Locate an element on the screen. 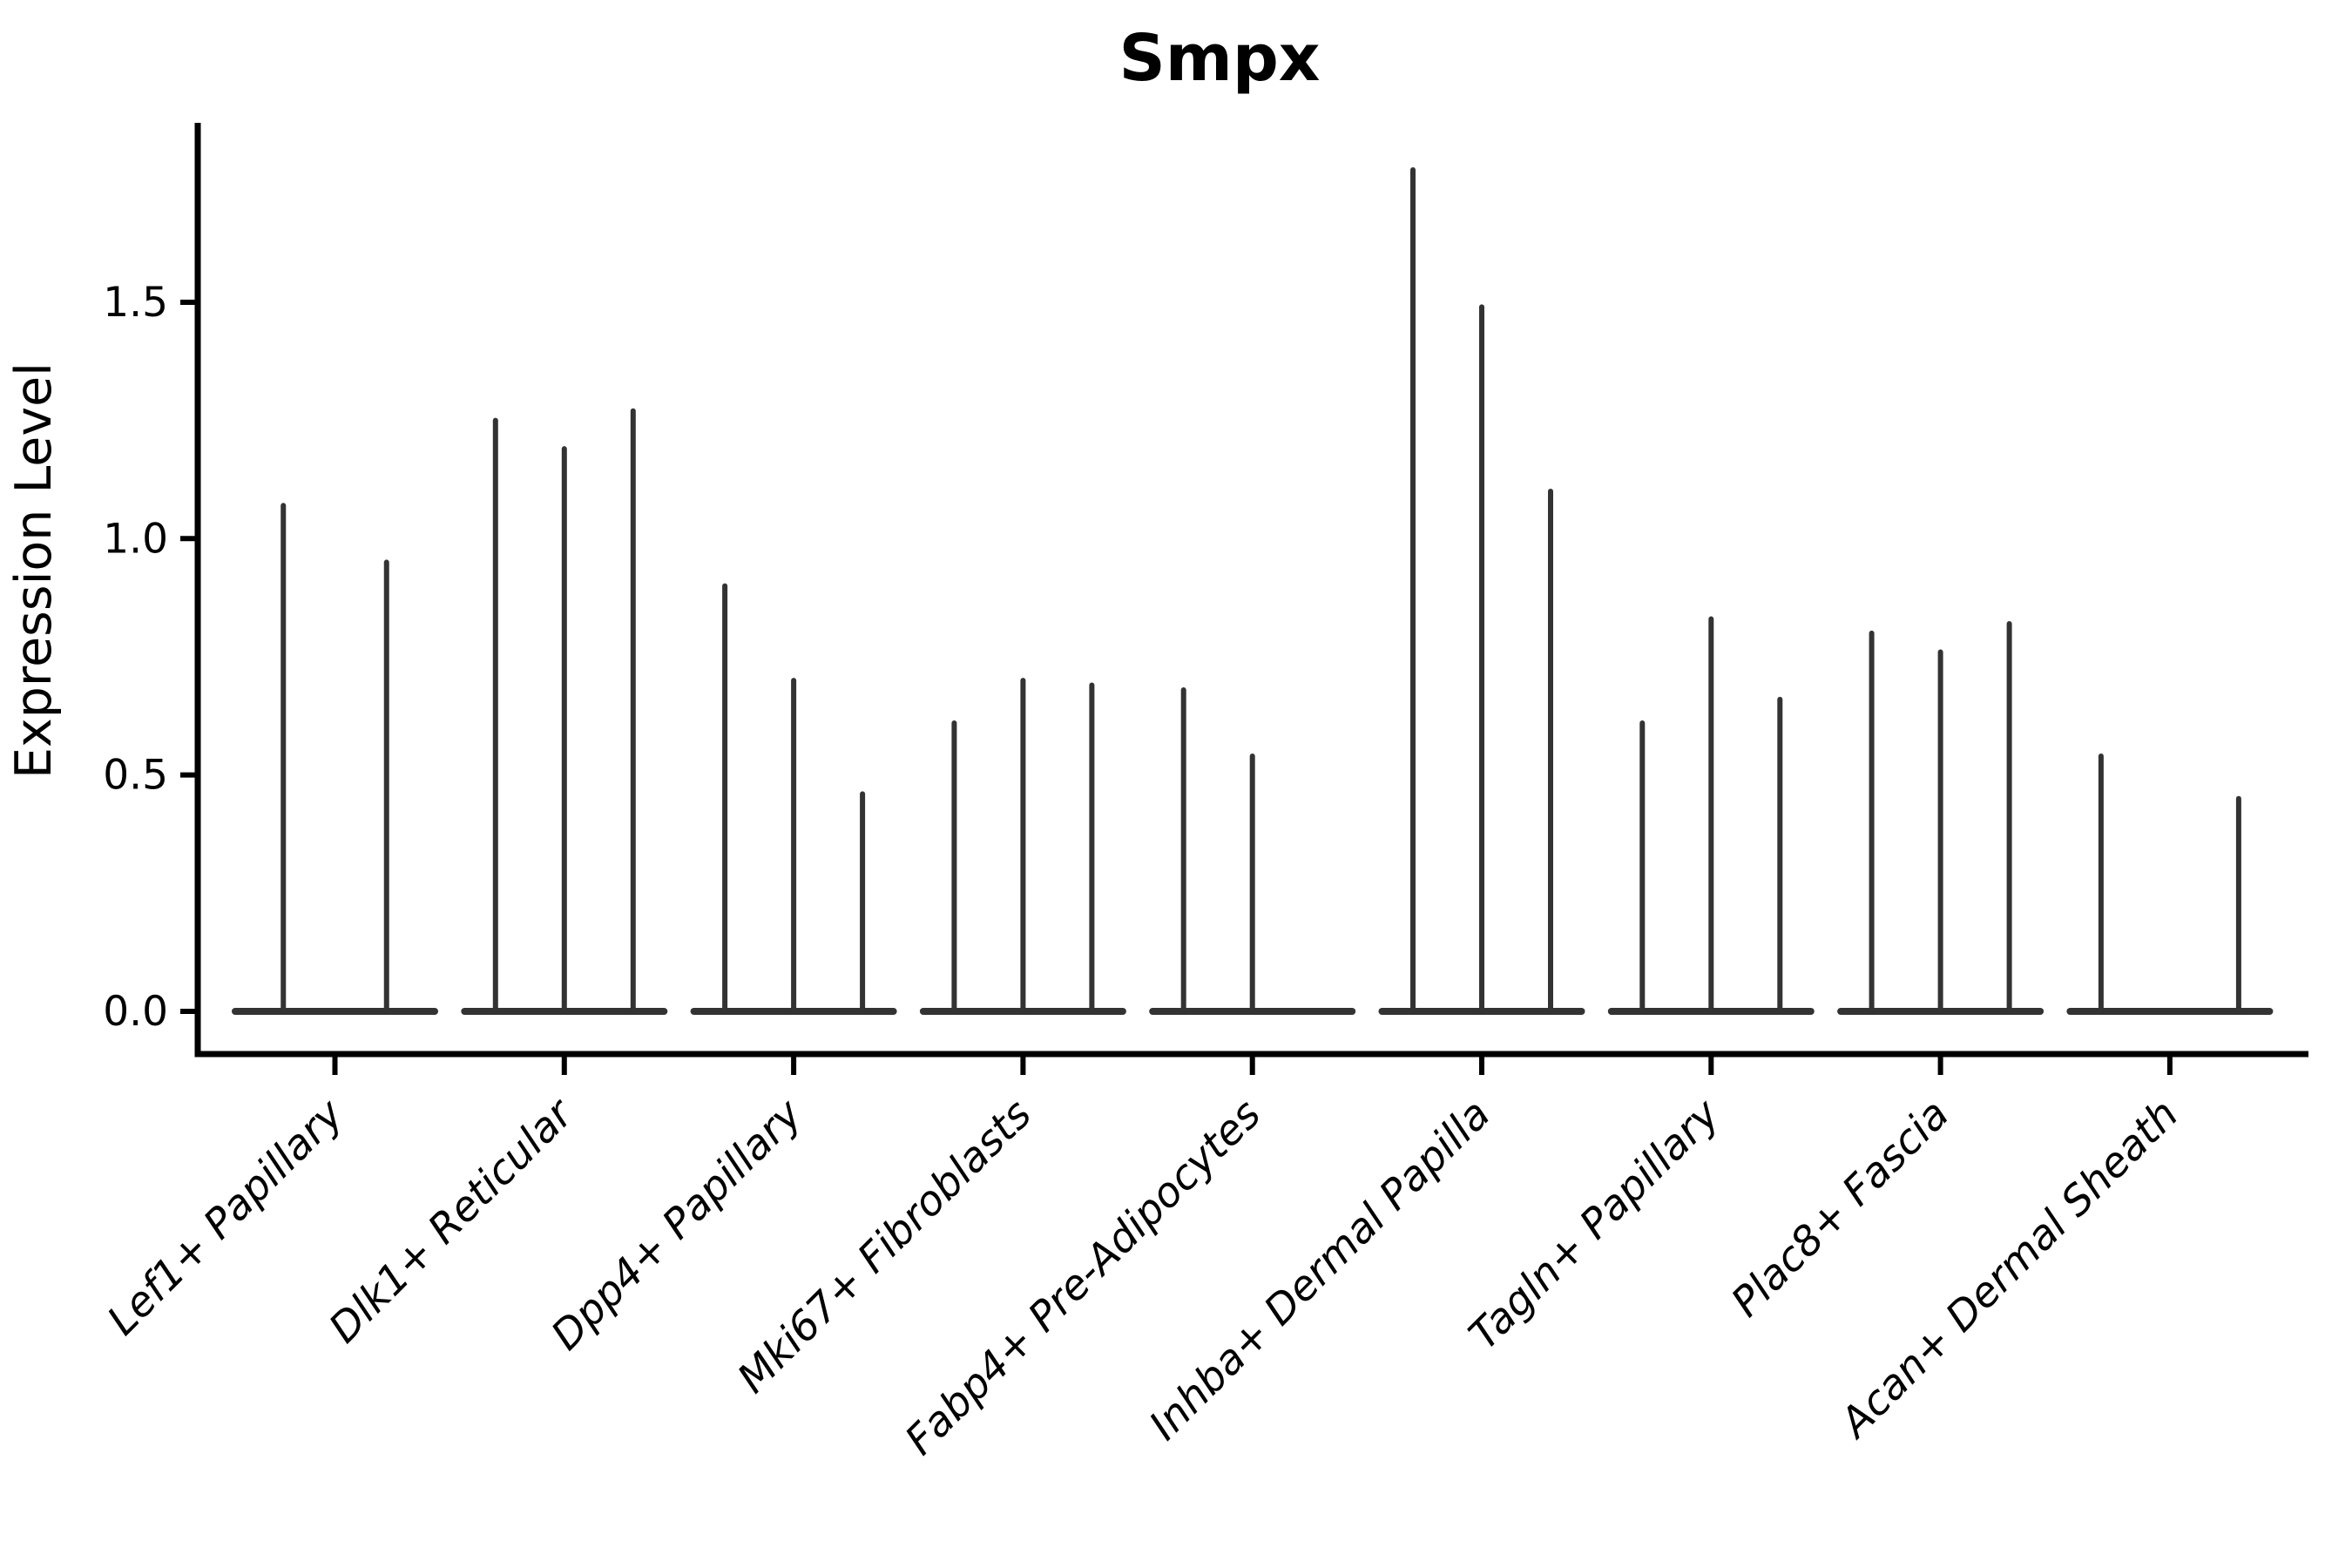  x-tick-label: Dlk1+ Reticular is located at coordinates (452, 1221).